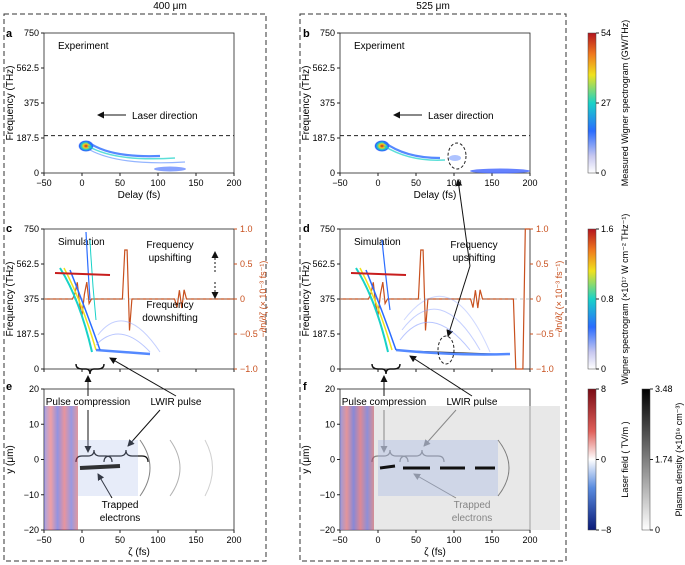 The image size is (685, 565). What do you see at coordinates (450, 468) in the screenshot?
I see `panel-f-fields` at bounding box center [450, 468].